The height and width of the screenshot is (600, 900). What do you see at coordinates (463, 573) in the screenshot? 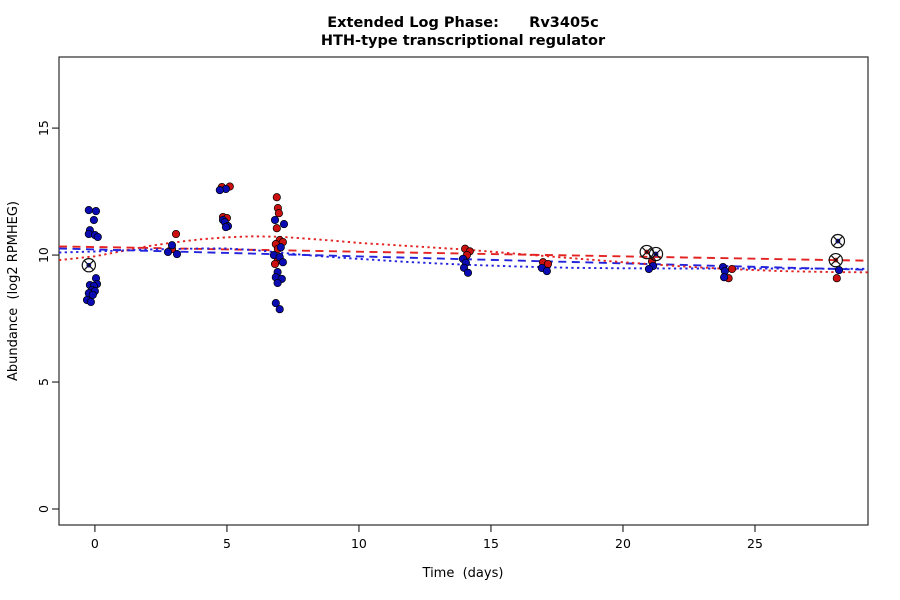
I see `x-axis-label: Time (days)` at bounding box center [463, 573].